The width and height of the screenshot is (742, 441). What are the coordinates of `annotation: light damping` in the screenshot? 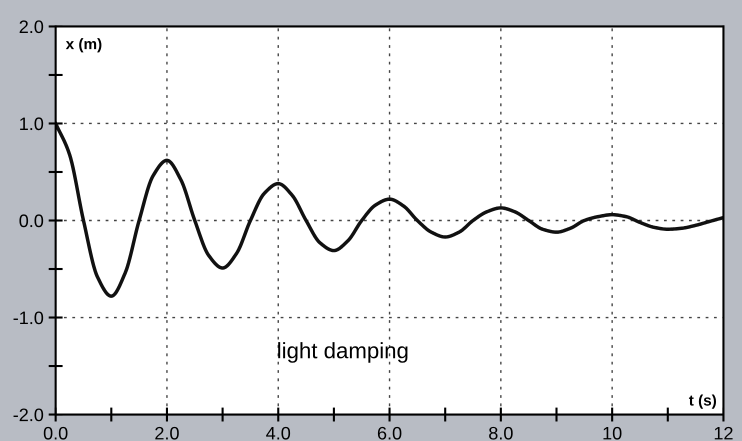 It's located at (343, 352).